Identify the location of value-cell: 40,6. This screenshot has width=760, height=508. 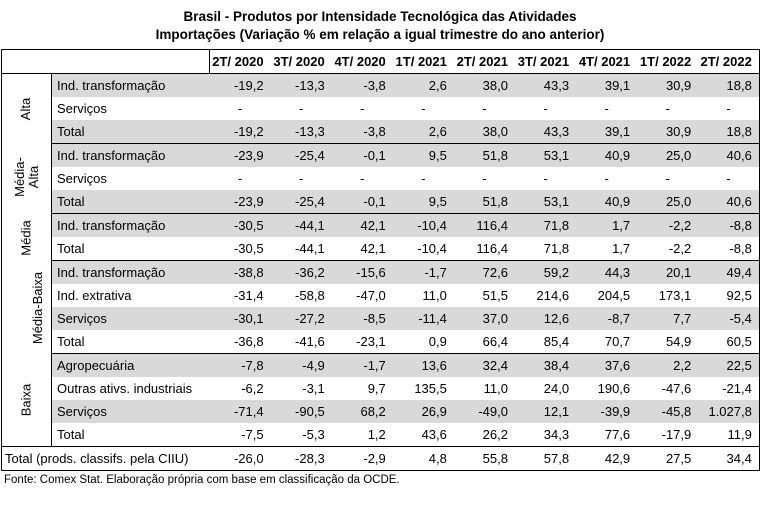
(729, 155).